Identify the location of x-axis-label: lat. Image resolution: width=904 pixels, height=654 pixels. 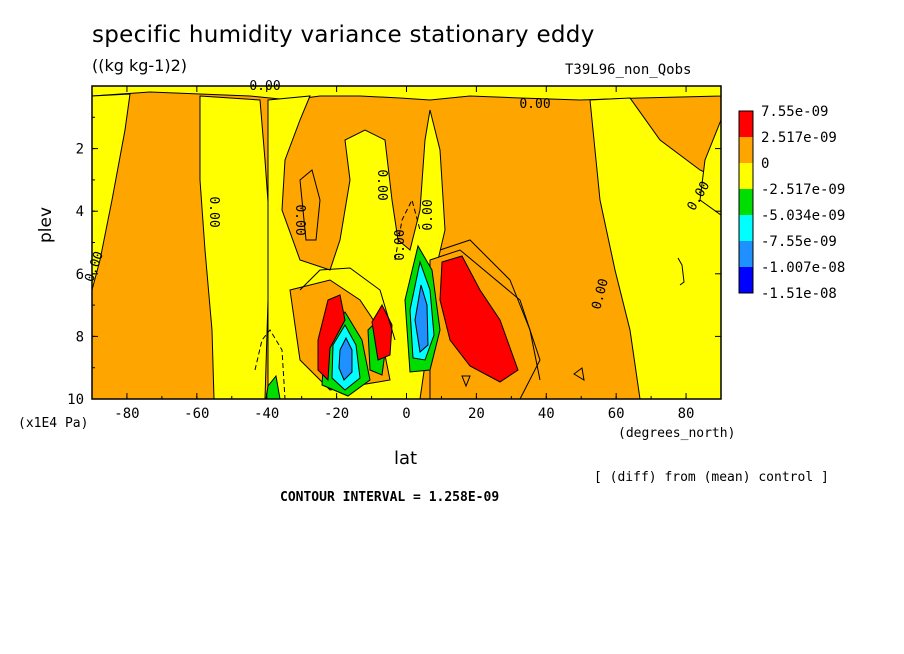
(406, 458).